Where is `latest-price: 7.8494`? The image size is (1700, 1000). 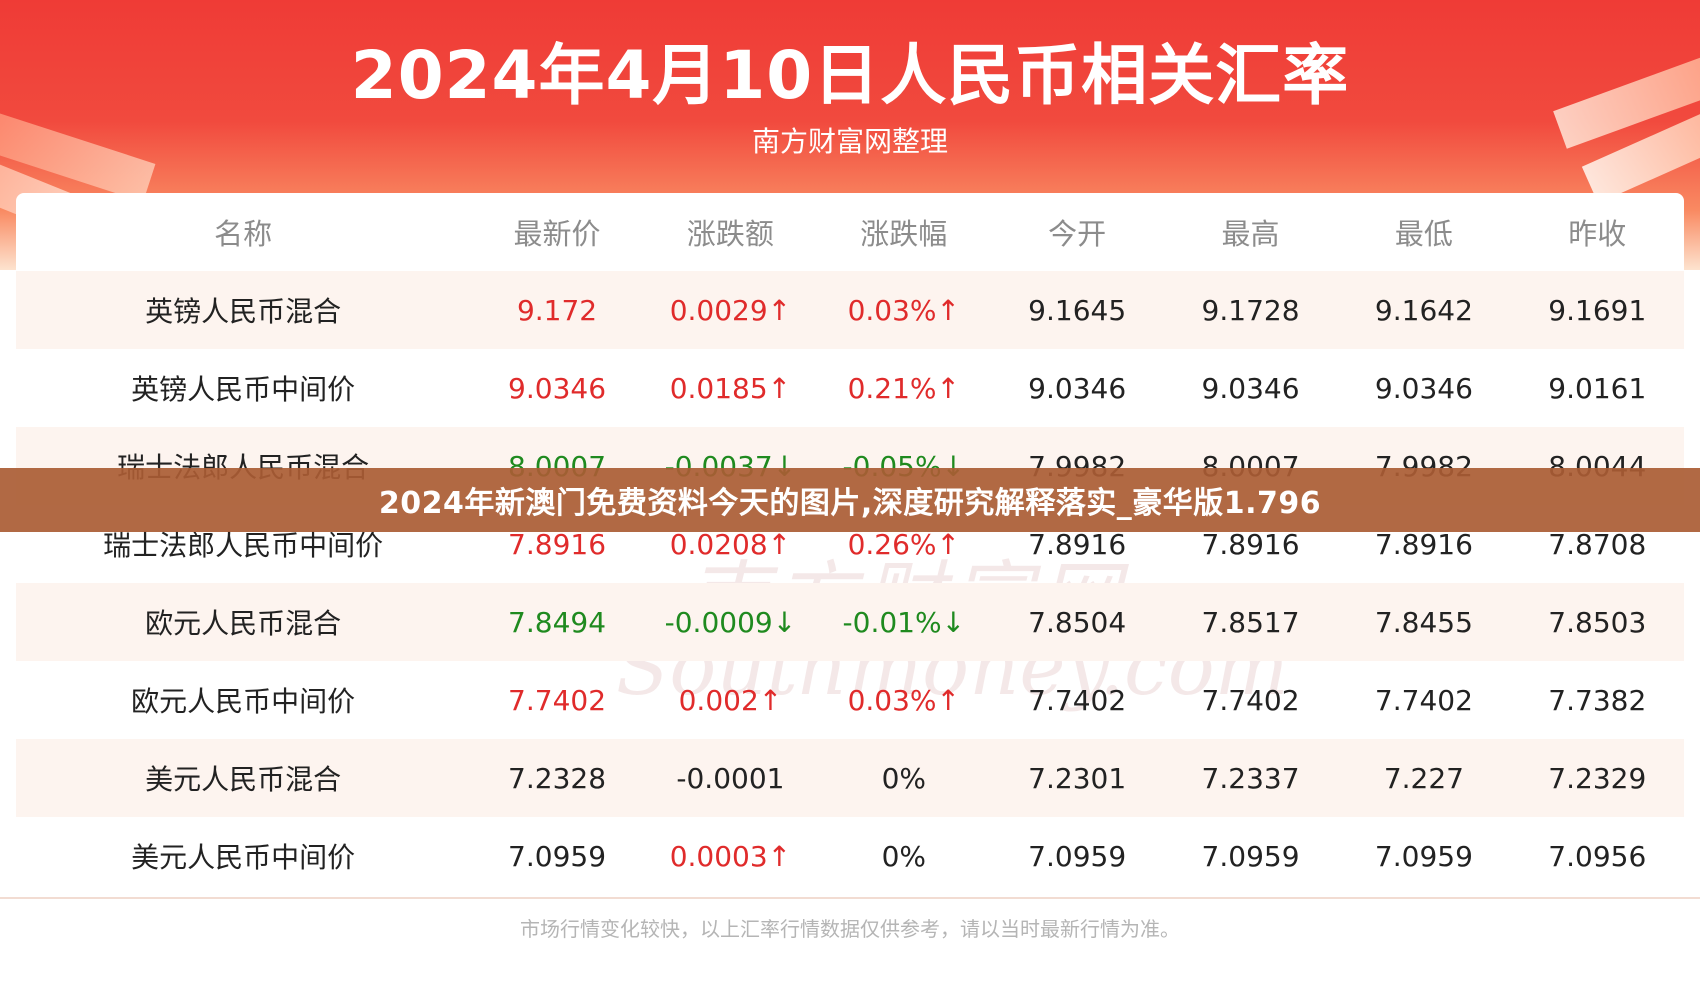 latest-price: 7.8494 is located at coordinates (557, 622).